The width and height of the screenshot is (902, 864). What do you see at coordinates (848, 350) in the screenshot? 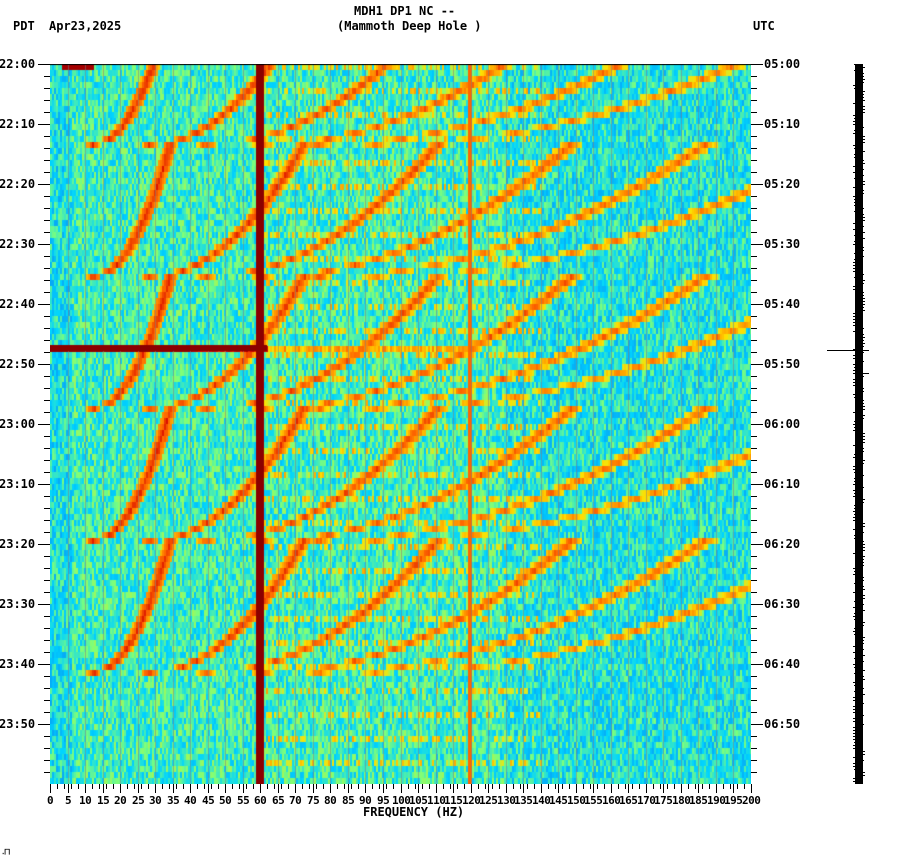
I see `event-marker-line` at bounding box center [848, 350].